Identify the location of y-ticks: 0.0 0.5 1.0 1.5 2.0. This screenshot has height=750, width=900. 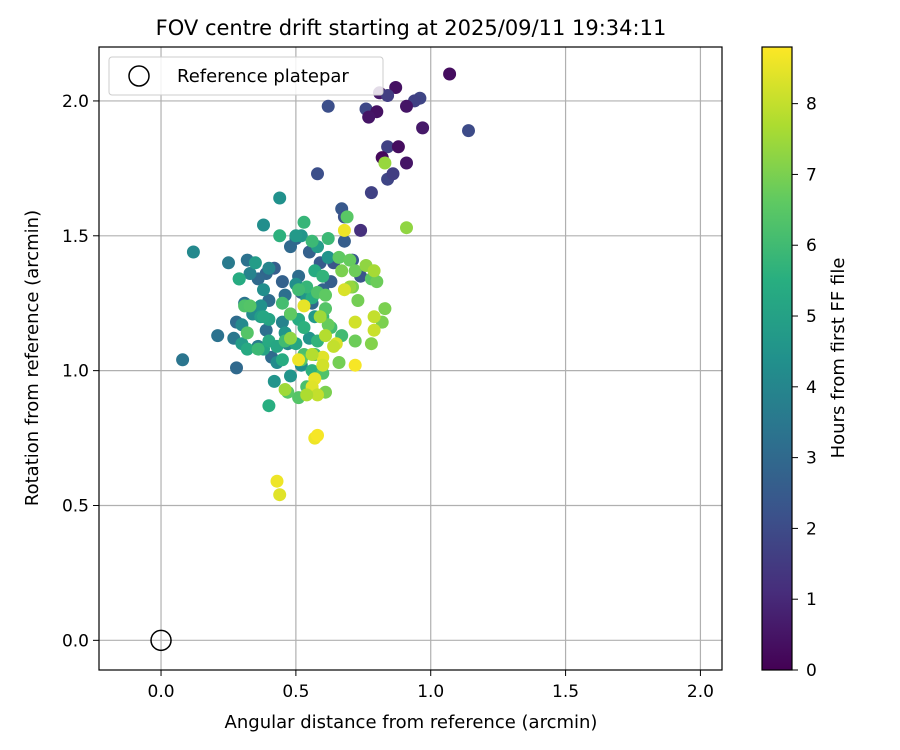
(80, 371).